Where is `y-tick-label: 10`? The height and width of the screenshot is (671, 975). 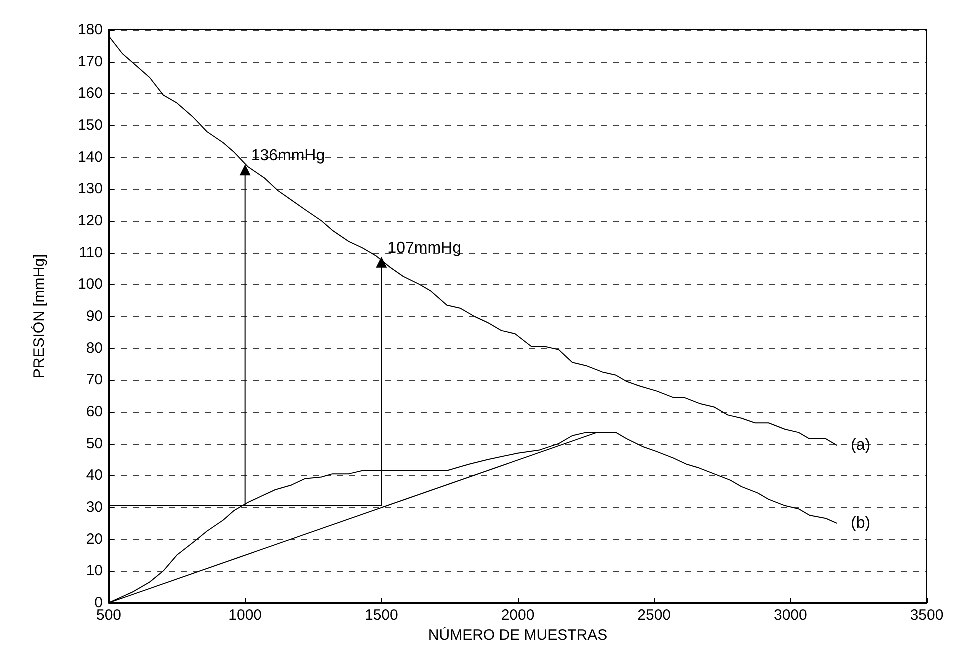 y-tick-label: 10 is located at coordinates (94, 571).